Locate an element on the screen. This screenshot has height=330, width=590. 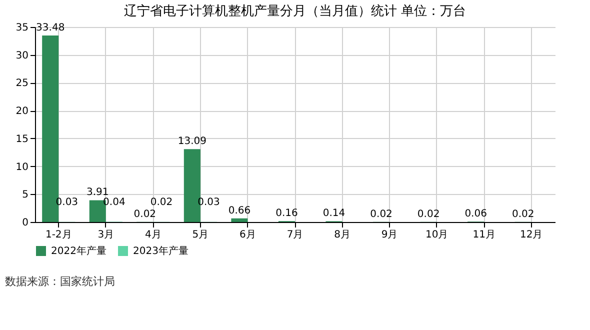
y-tick-label: 25 is located at coordinates (22, 84).